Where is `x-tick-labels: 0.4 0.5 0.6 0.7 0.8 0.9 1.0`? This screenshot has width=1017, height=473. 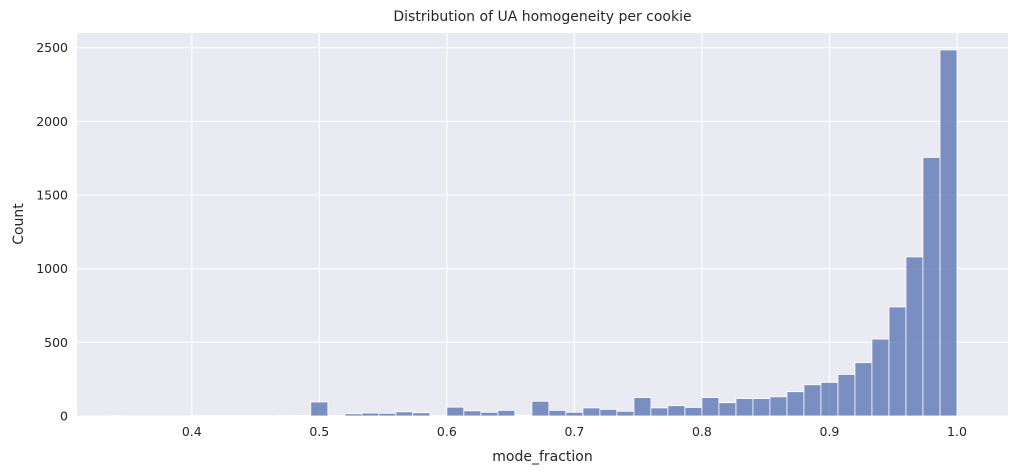
x-tick-labels: 0.4 0.5 0.6 0.7 0.8 0.9 1.0 is located at coordinates (574, 431).